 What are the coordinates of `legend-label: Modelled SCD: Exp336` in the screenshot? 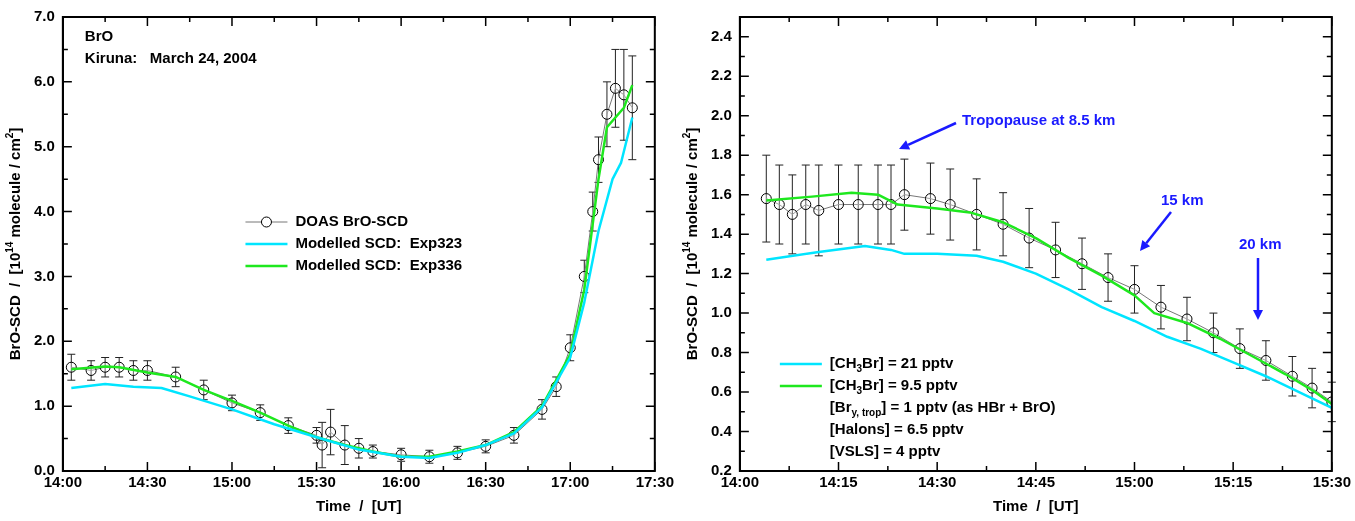 It's located at (379, 265).